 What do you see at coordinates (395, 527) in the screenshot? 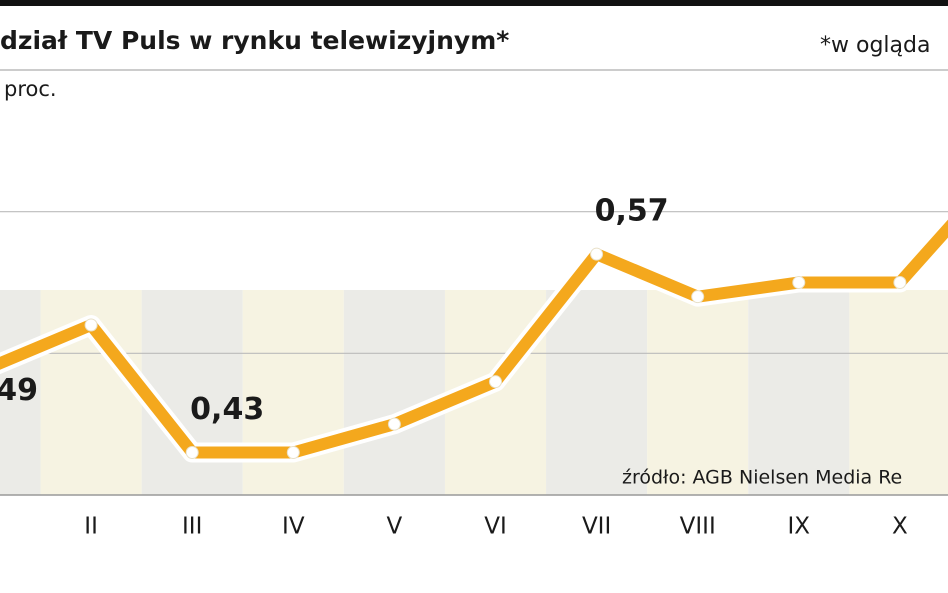
I see `x-tick-label: V` at bounding box center [395, 527].